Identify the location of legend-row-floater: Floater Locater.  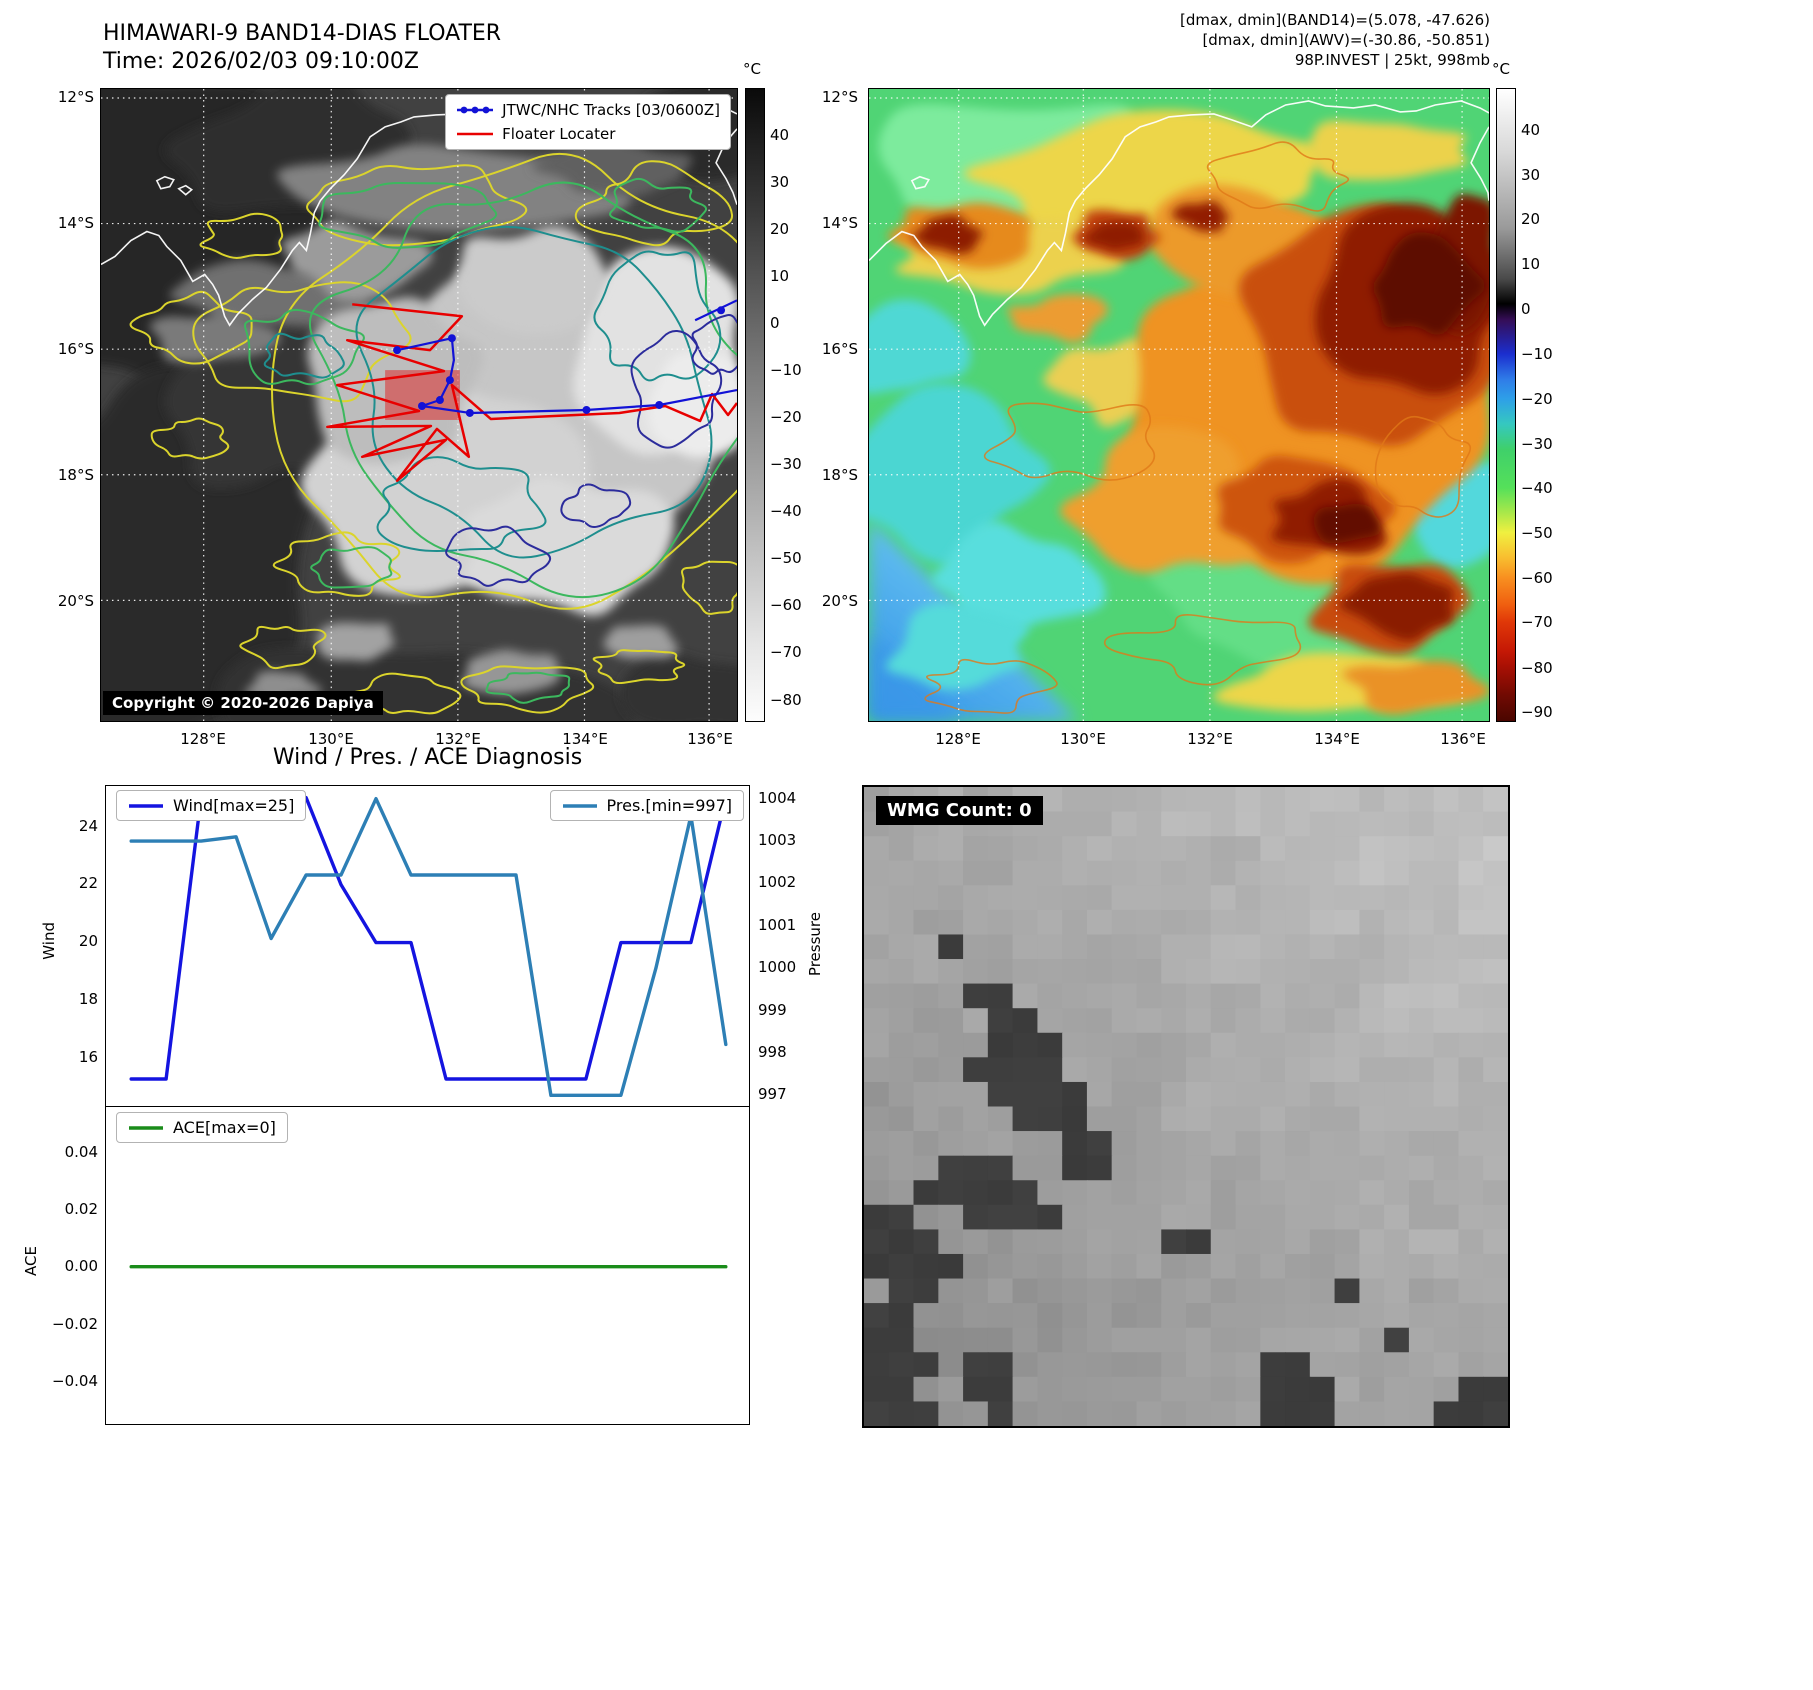
(588, 134).